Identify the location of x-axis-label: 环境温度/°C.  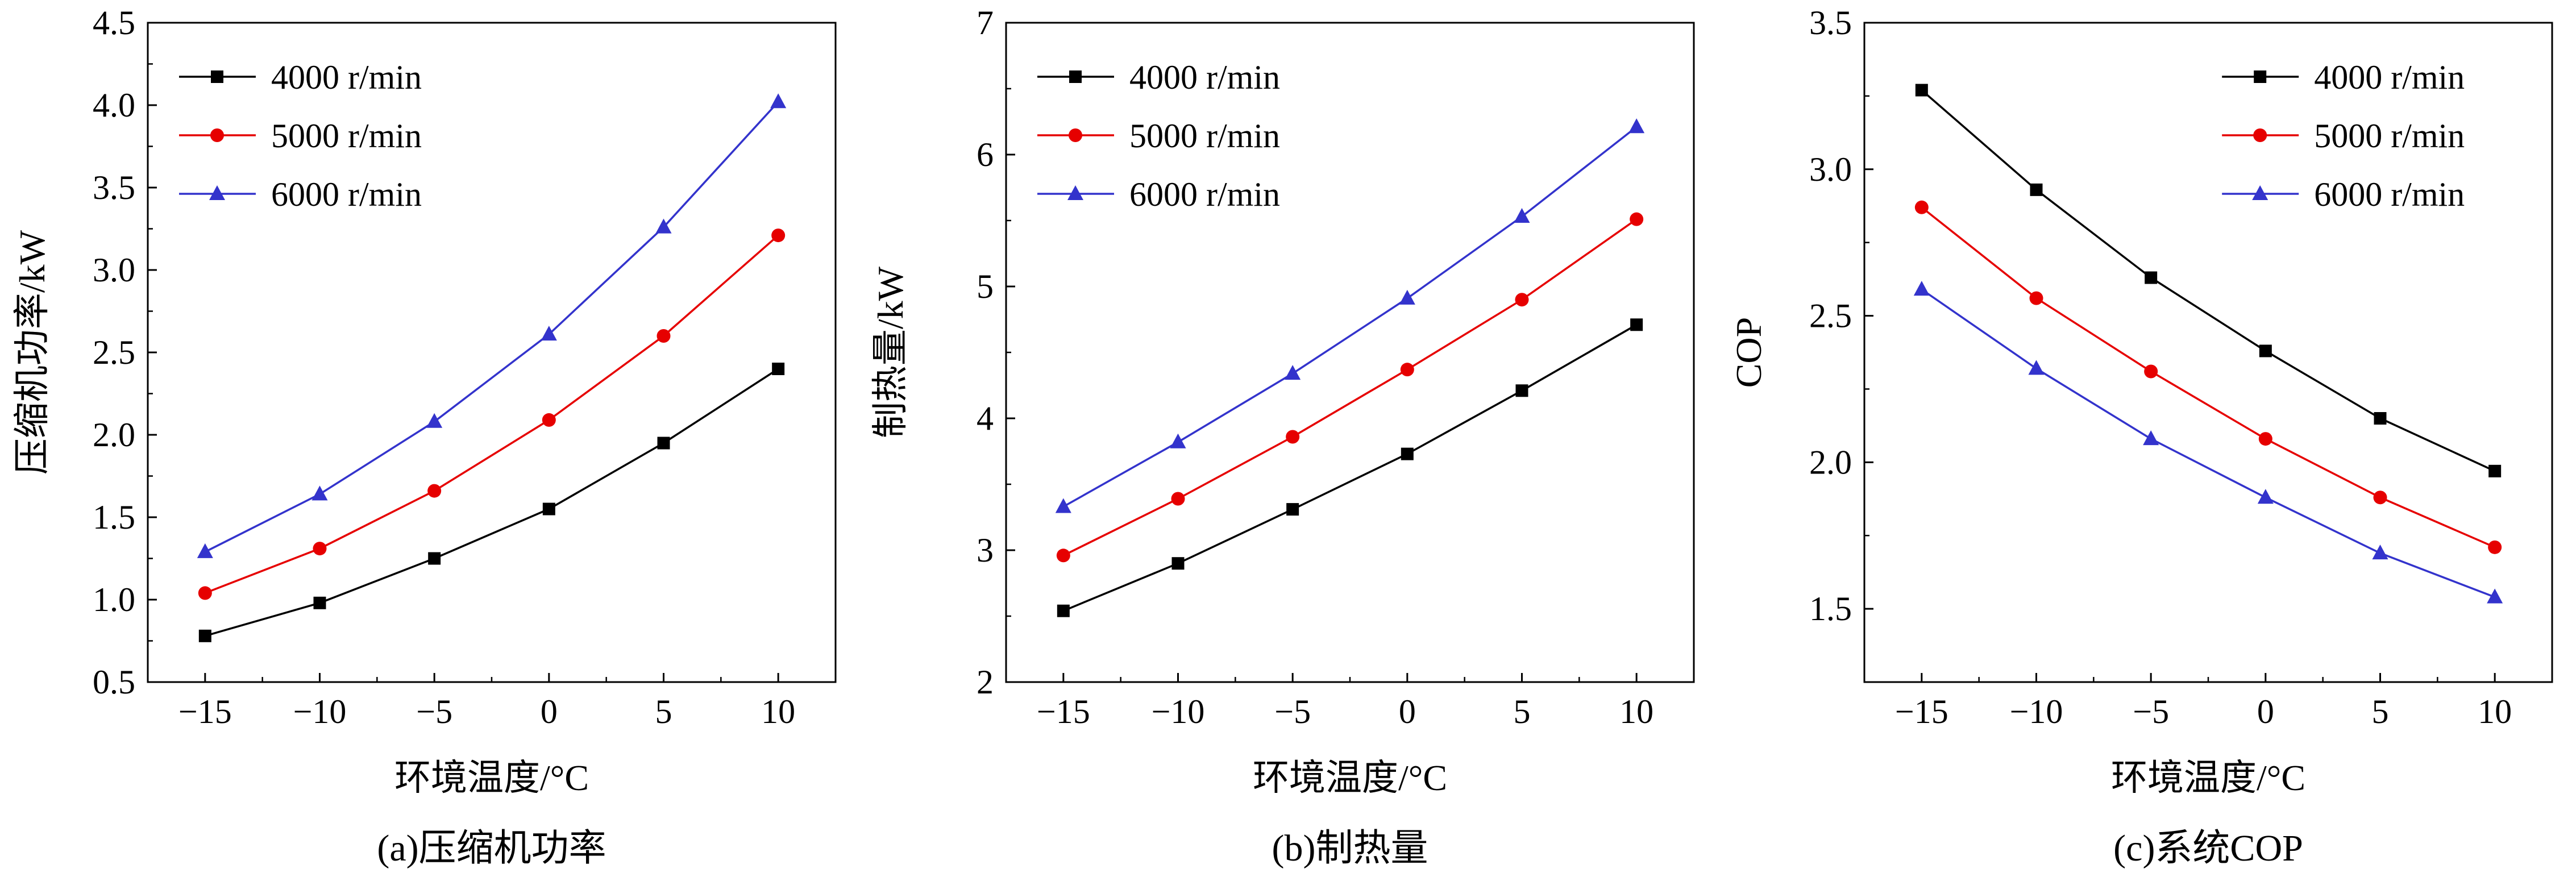
(1350, 778).